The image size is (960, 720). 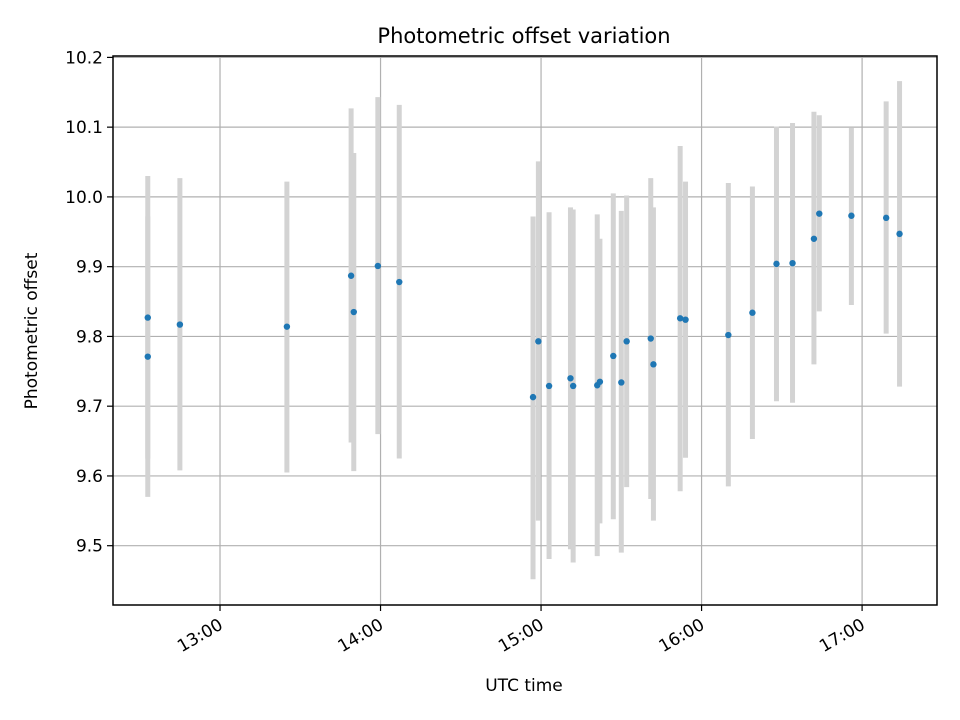 What do you see at coordinates (89, 337) in the screenshot?
I see `y-tick-label: 9.8` at bounding box center [89, 337].